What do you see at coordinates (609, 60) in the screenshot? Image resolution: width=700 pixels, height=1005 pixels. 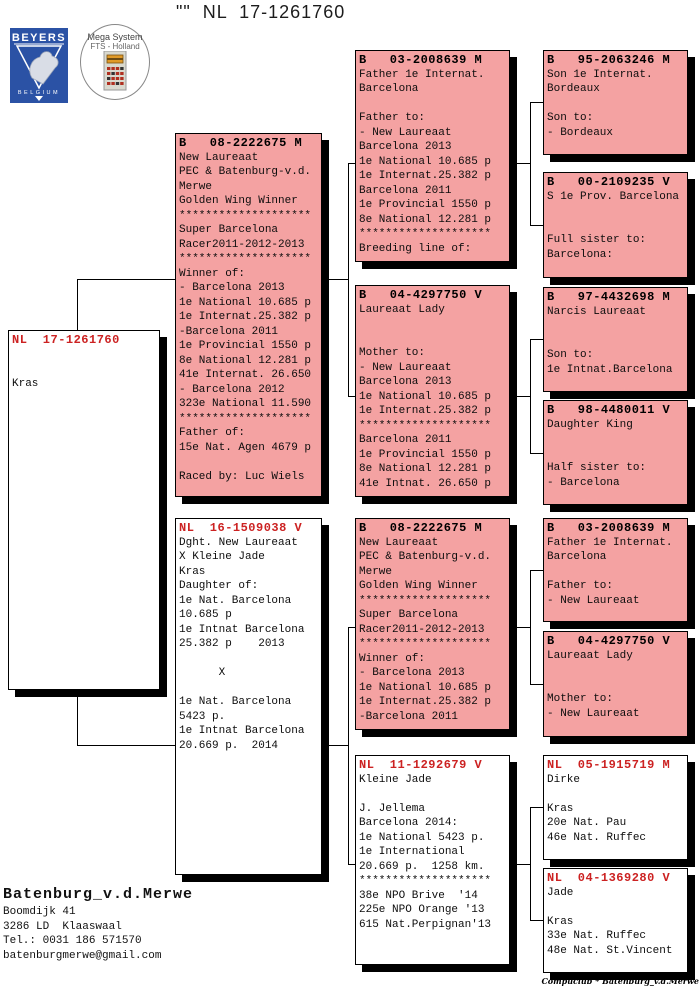 I see `ring-number: B 95-2063246 M` at bounding box center [609, 60].